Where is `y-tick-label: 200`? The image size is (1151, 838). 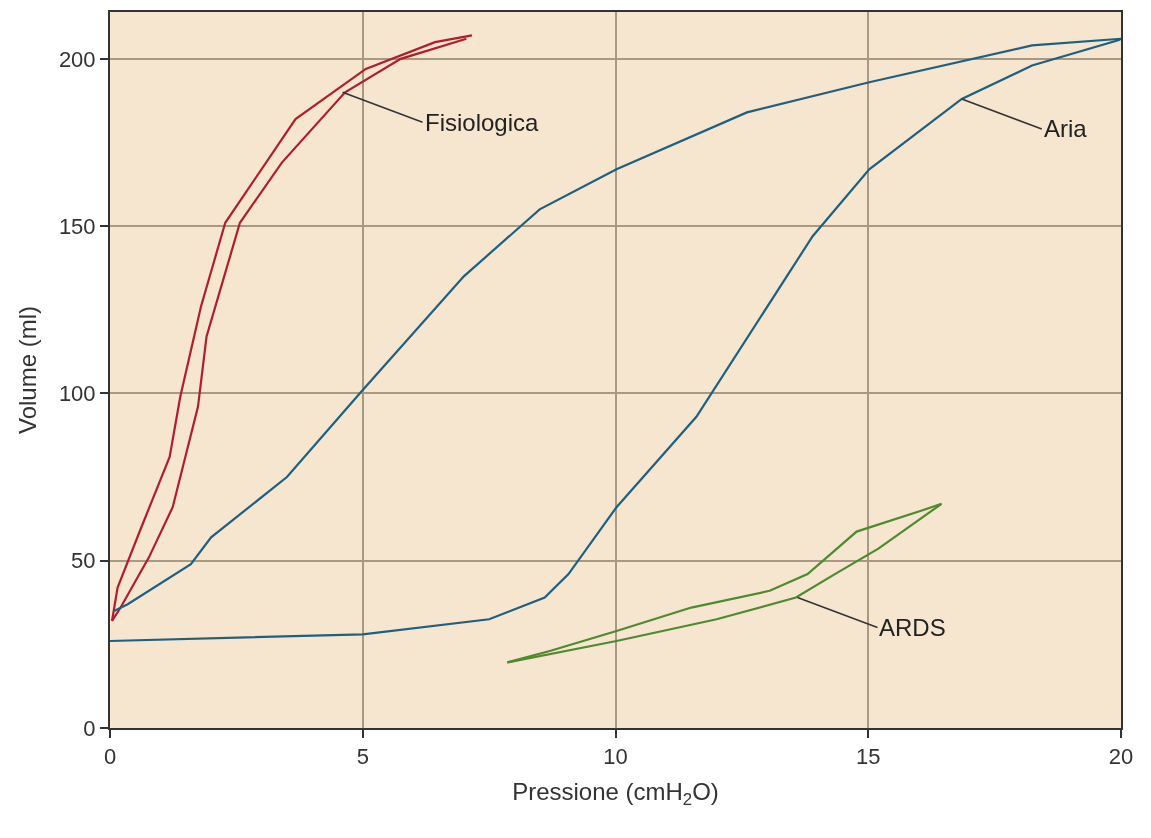 y-tick-label: 200 is located at coordinates (77, 59).